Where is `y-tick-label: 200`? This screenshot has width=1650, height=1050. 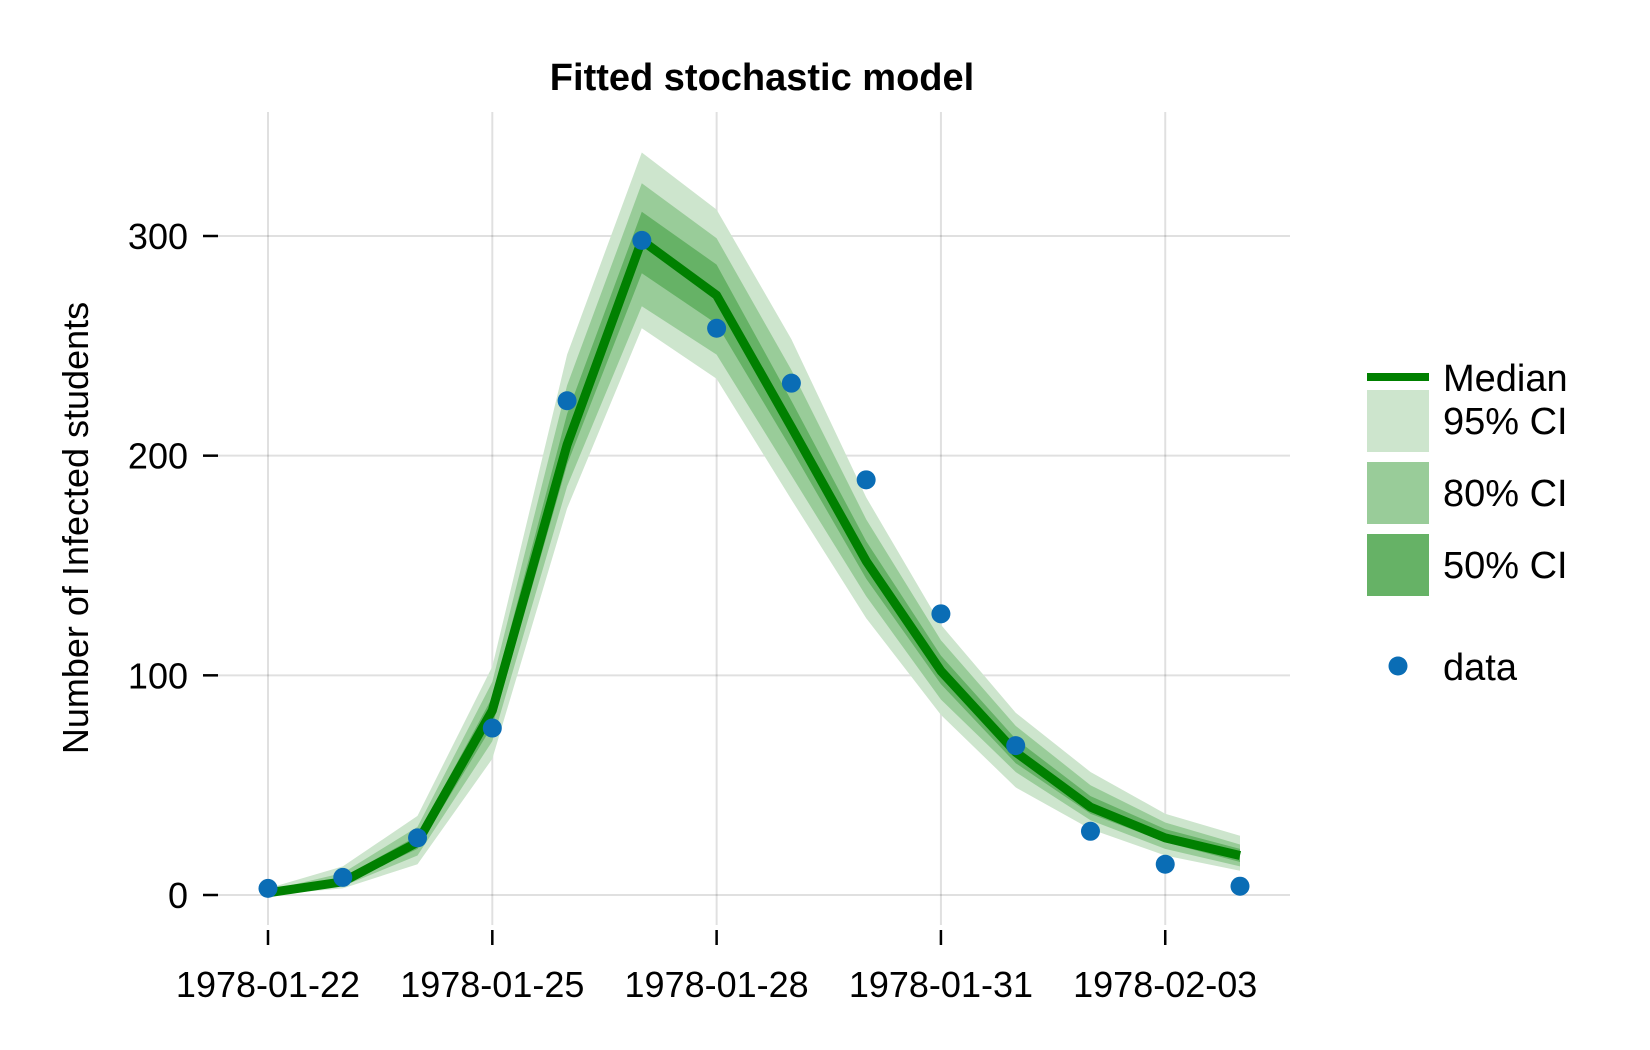
y-tick-label: 200 is located at coordinates (158, 456).